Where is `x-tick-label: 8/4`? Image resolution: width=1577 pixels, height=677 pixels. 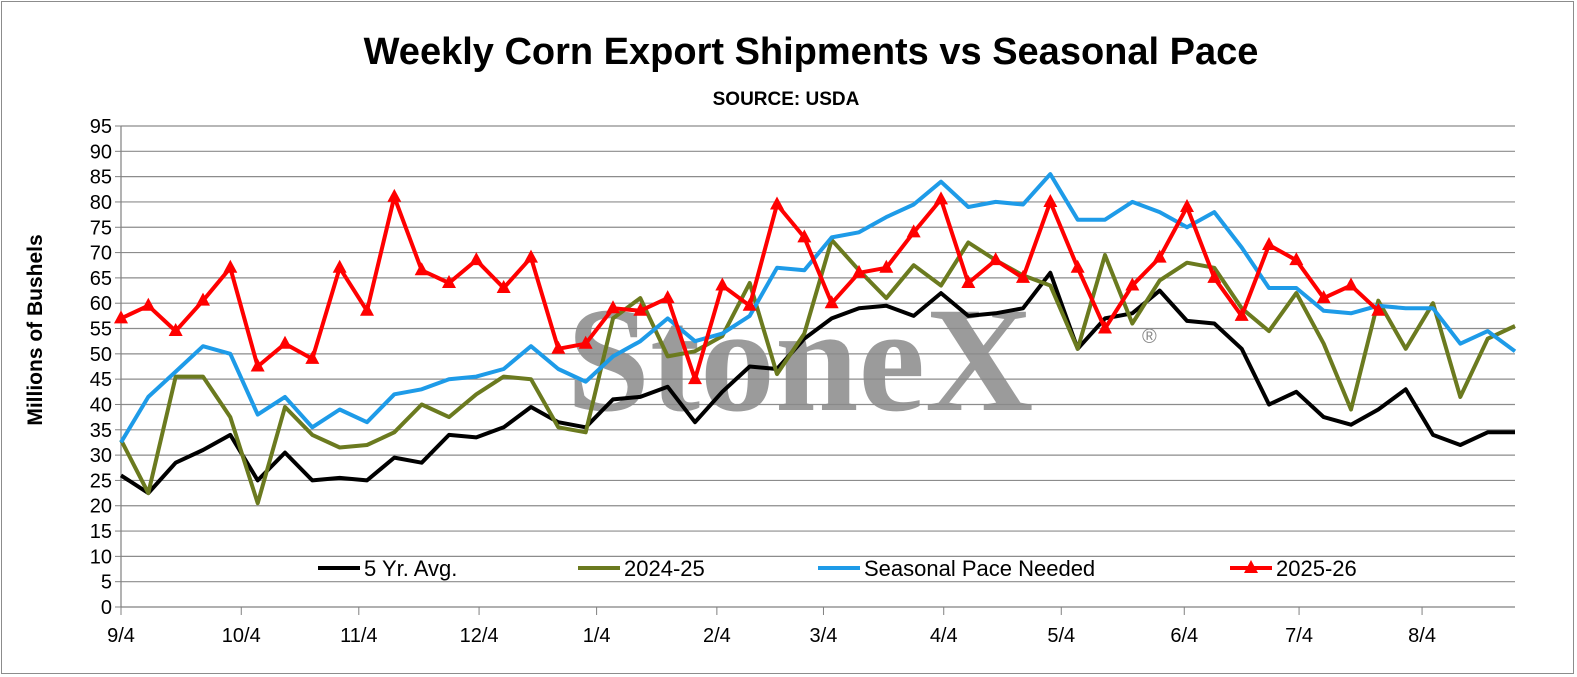
x-tick-label: 8/4 is located at coordinates (1422, 636).